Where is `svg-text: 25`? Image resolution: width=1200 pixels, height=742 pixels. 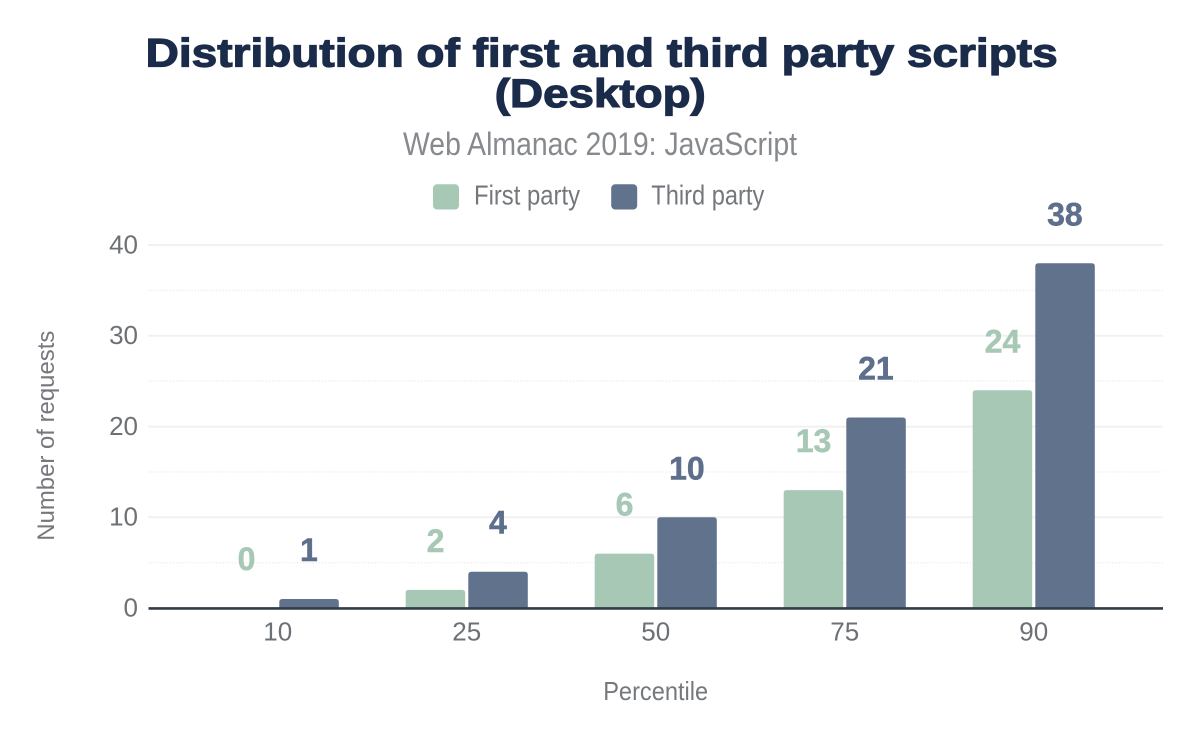 svg-text: 25 is located at coordinates (466, 631).